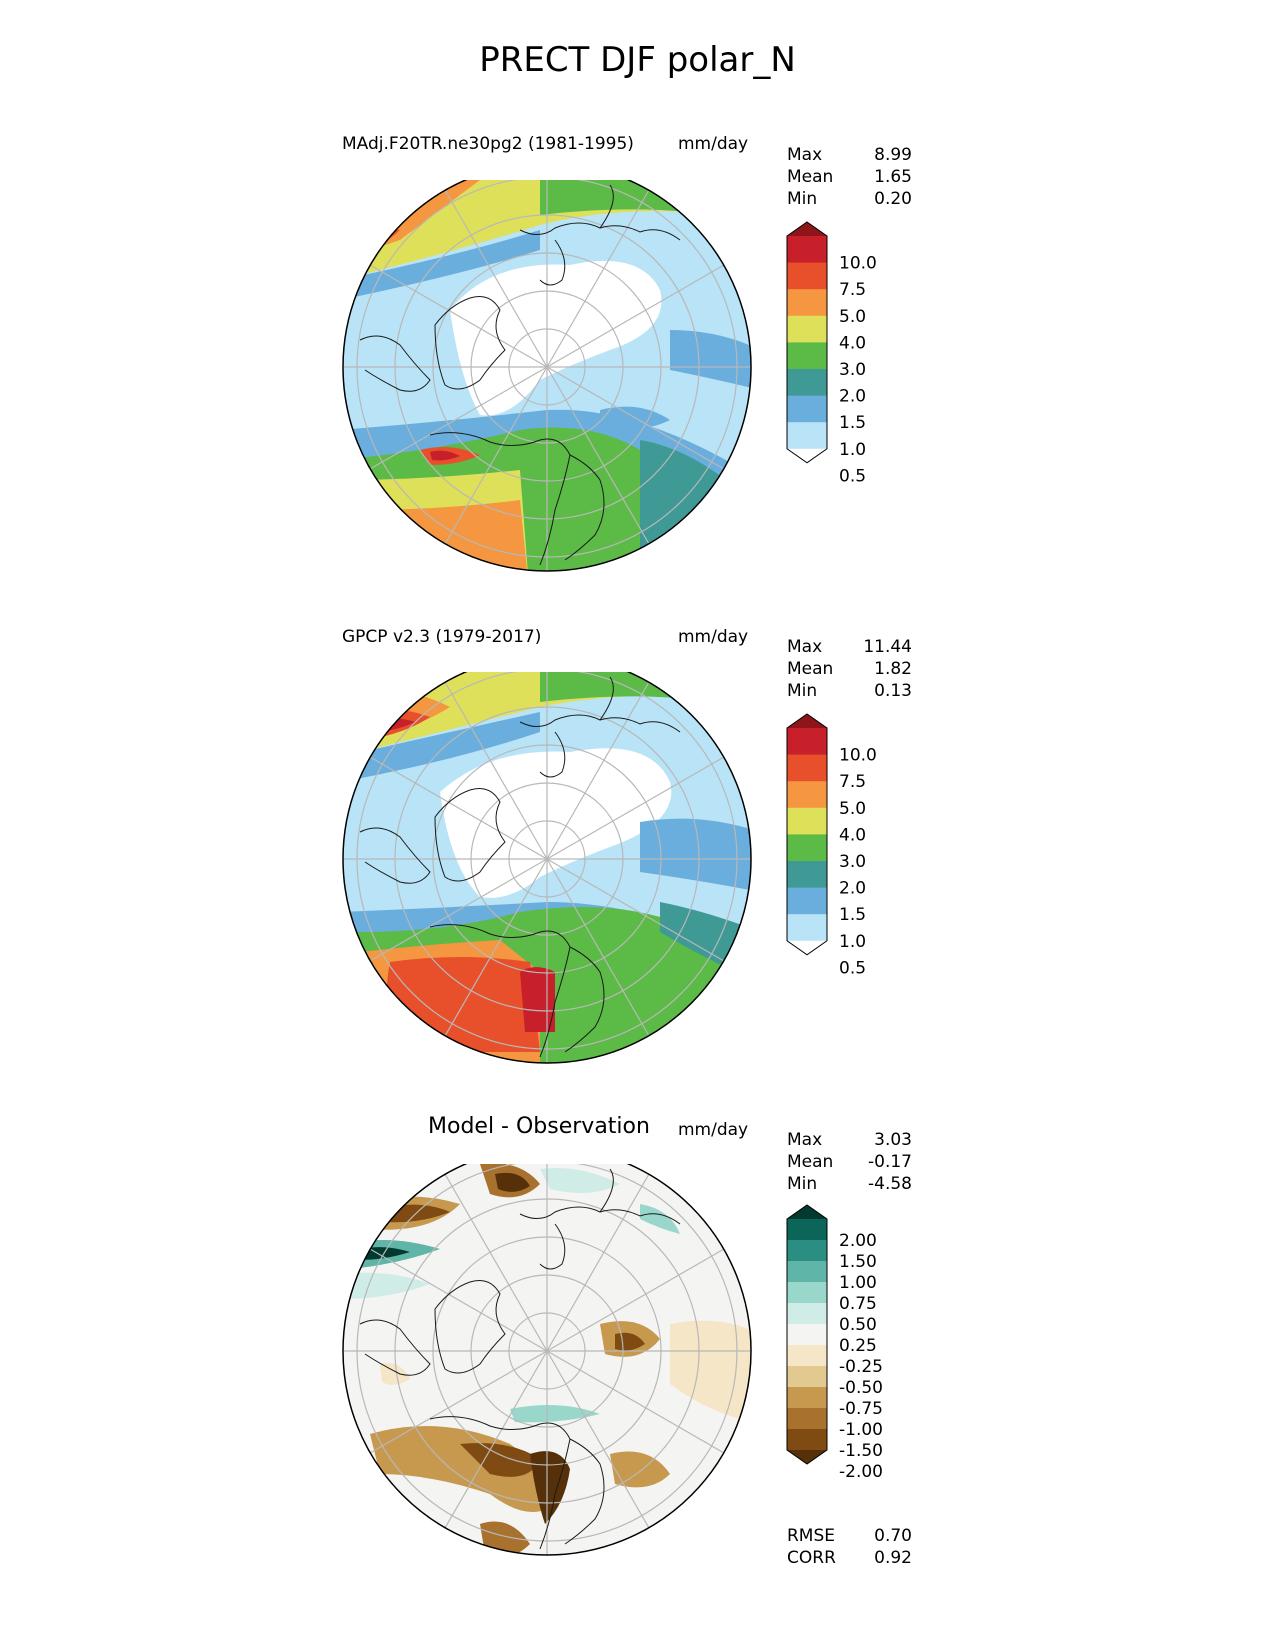  I want to click on colorbar-tick-label: -0.50, so click(861, 1388).